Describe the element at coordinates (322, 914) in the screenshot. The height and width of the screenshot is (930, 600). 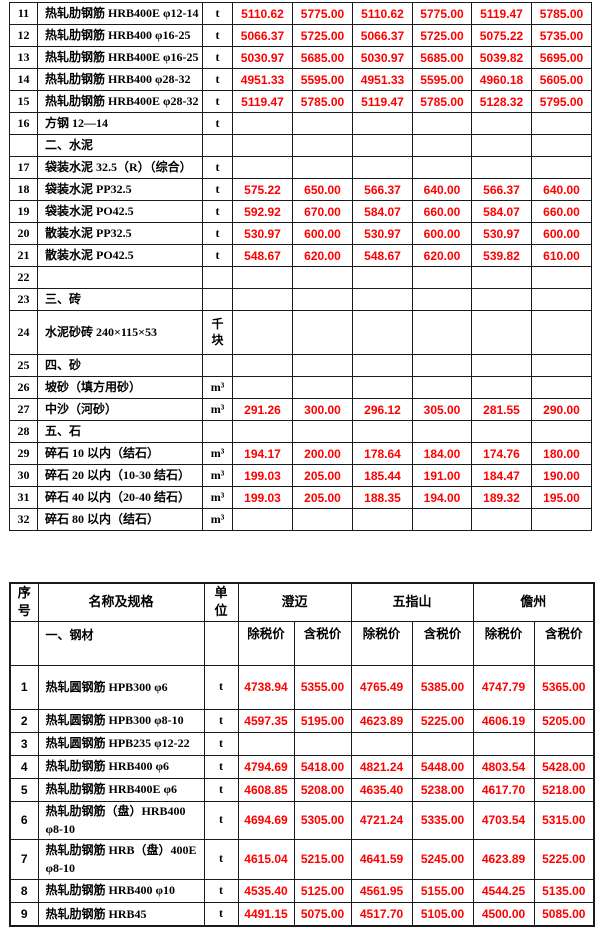
I see `price-cell-inc-tax-1: 5075.00` at that location.